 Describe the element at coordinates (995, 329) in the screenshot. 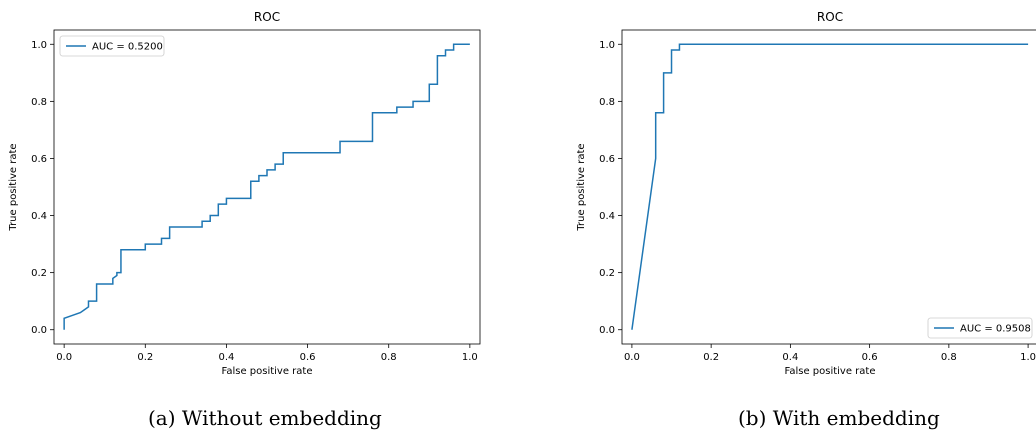

I see `legend-label: AUC = 0.9508` at that location.